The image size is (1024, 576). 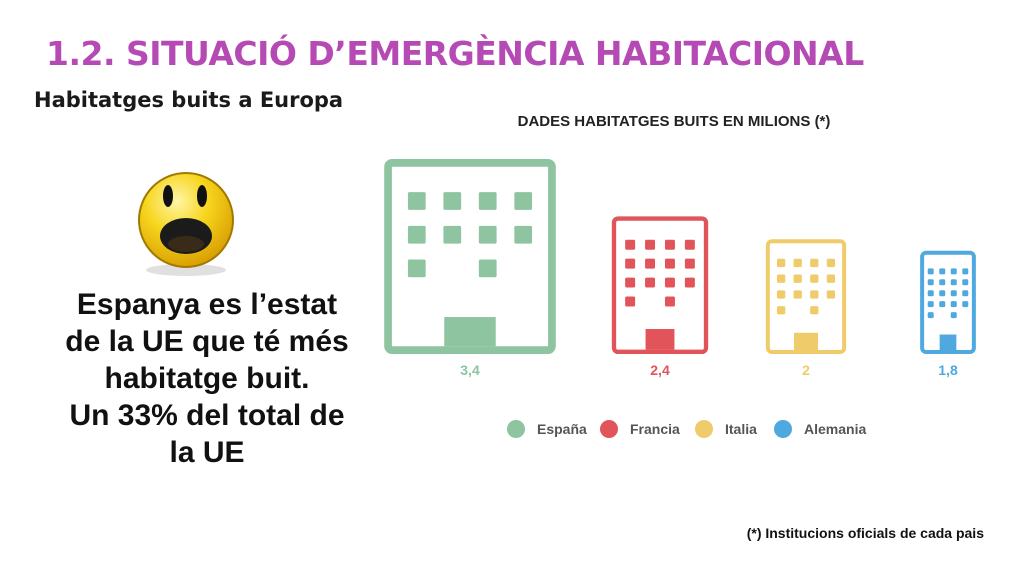 I want to click on legend-label: España, so click(x=562, y=429).